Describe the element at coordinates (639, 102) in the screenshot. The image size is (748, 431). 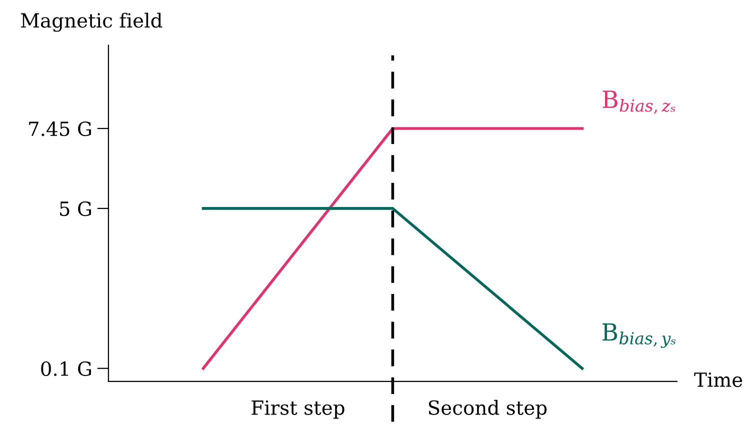
I see `series-label: B$_{bias,zₛ}$` at that location.